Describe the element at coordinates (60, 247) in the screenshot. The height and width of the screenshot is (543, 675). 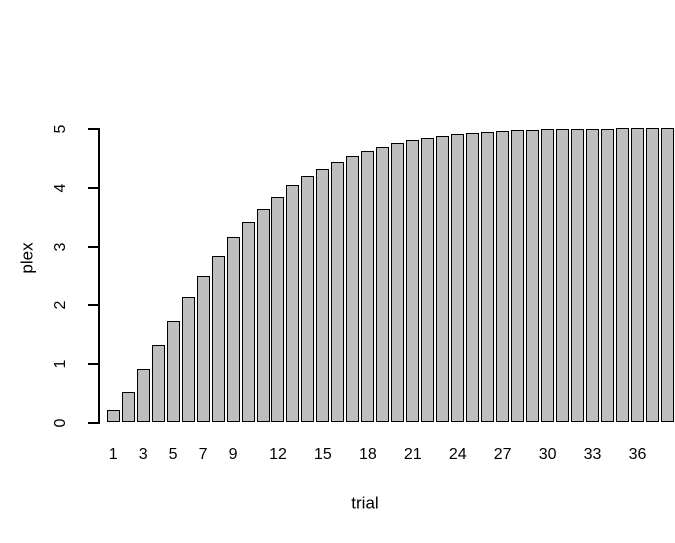
I see `y-tick-label-3: 3` at that location.